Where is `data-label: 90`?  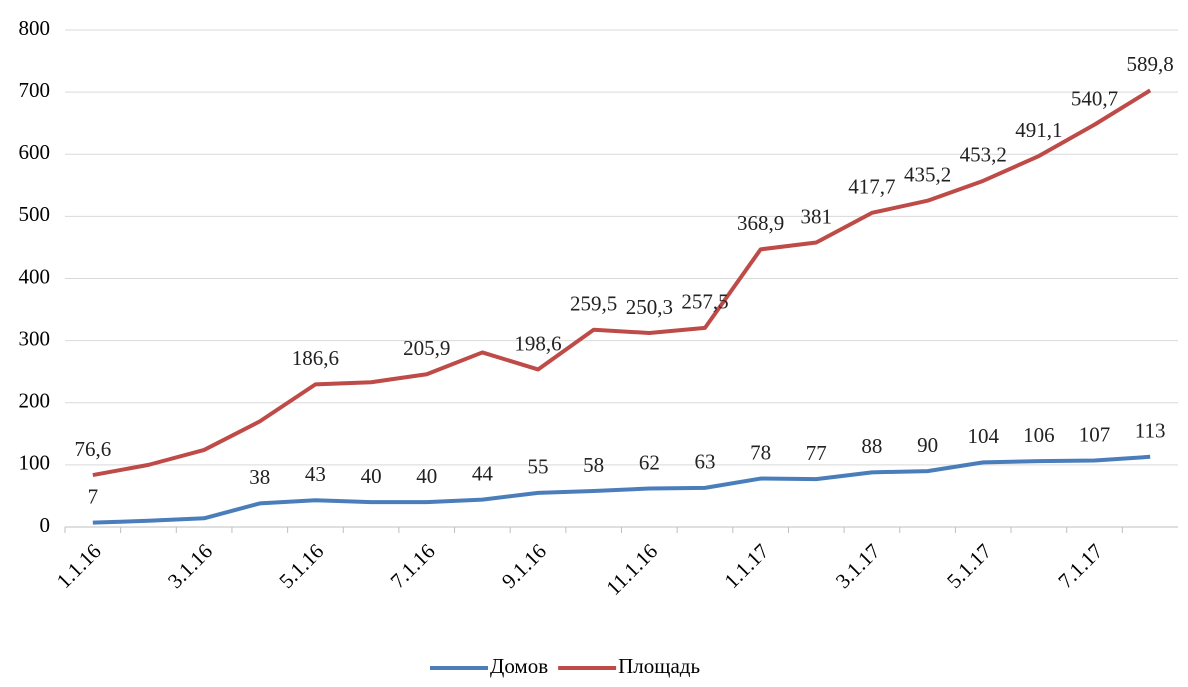 data-label: 90 is located at coordinates (927, 445).